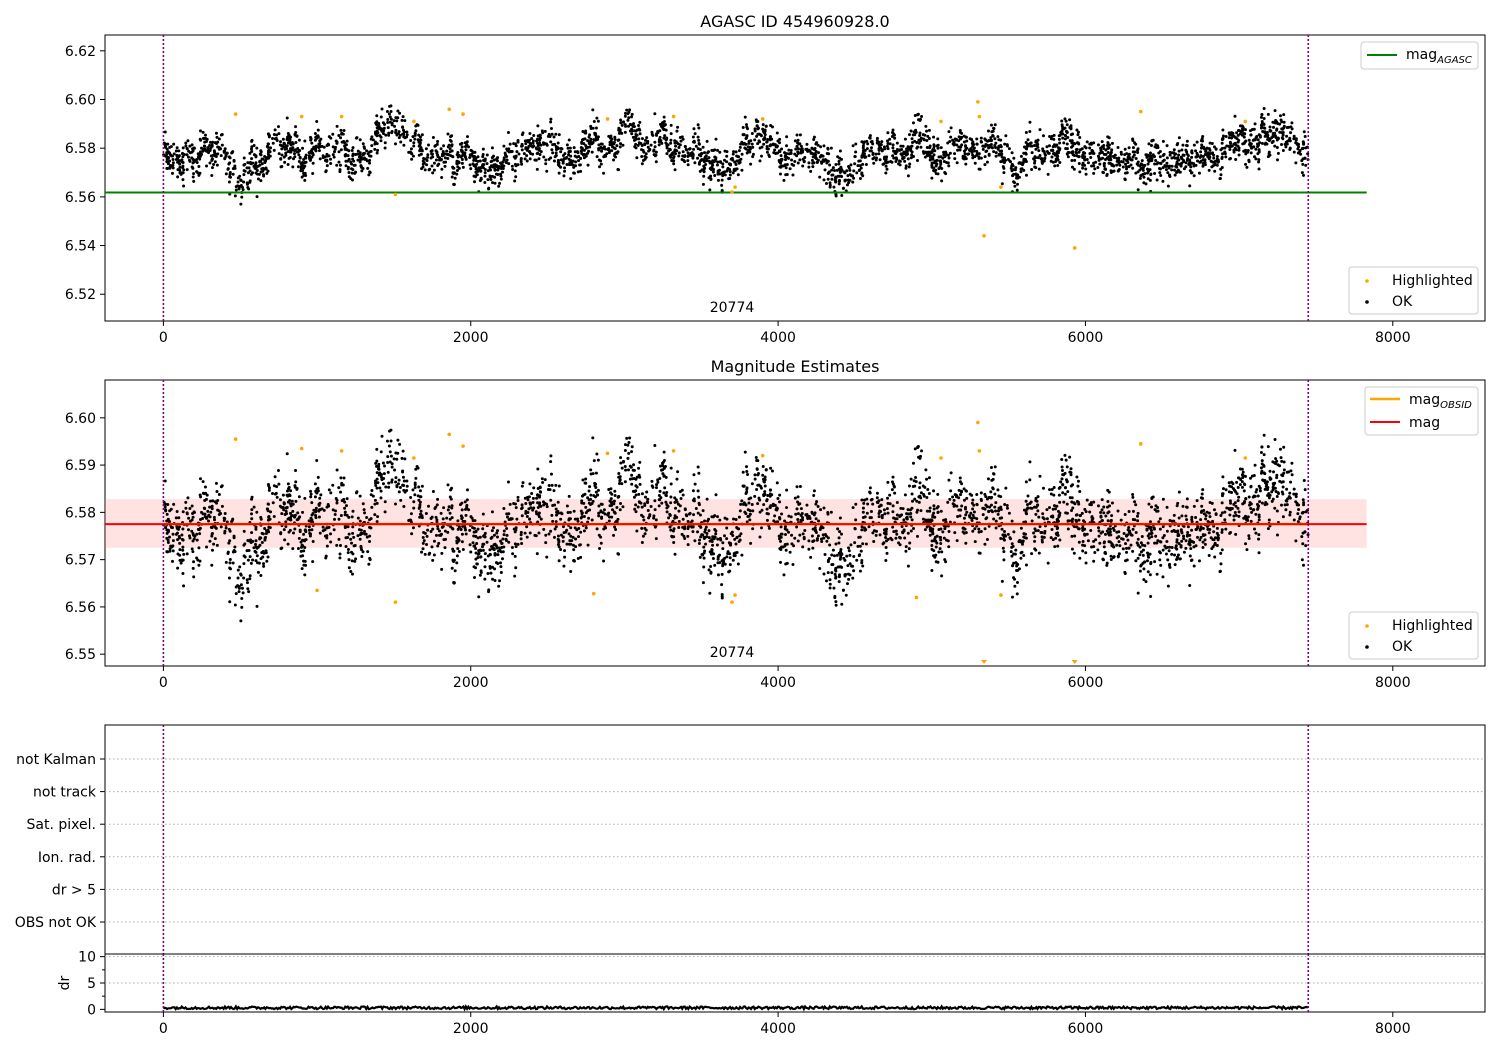 Image resolution: width=1500 pixels, height=1050 pixels. What do you see at coordinates (1367, 281) in the screenshot?
I see `legend-highlighted-marker` at bounding box center [1367, 281].